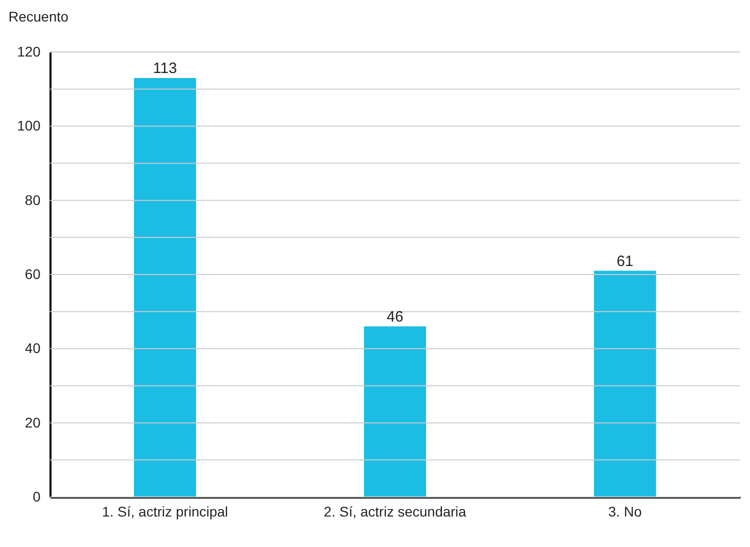 The image size is (750, 547). I want to click on data-label: 61, so click(625, 261).